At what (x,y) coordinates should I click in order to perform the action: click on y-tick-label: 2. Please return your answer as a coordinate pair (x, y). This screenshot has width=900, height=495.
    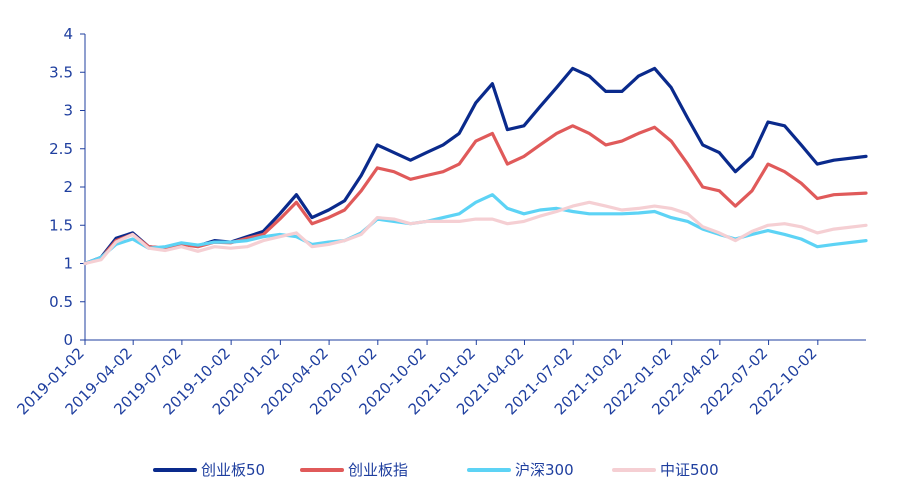
    Looking at the image, I should click on (68, 187).